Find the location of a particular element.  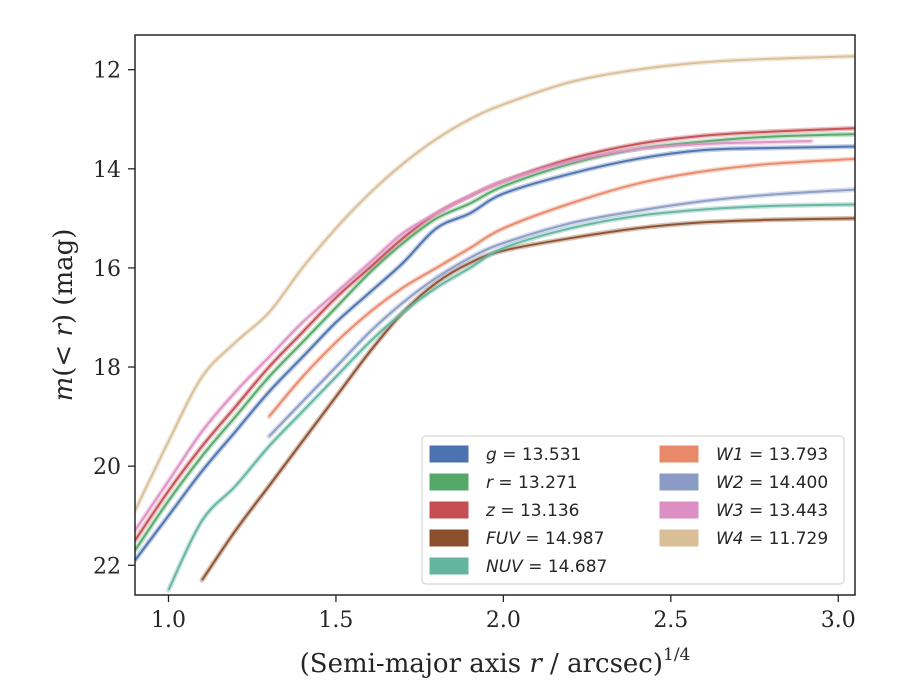

legend-swatch-w3 is located at coordinates (679, 510).